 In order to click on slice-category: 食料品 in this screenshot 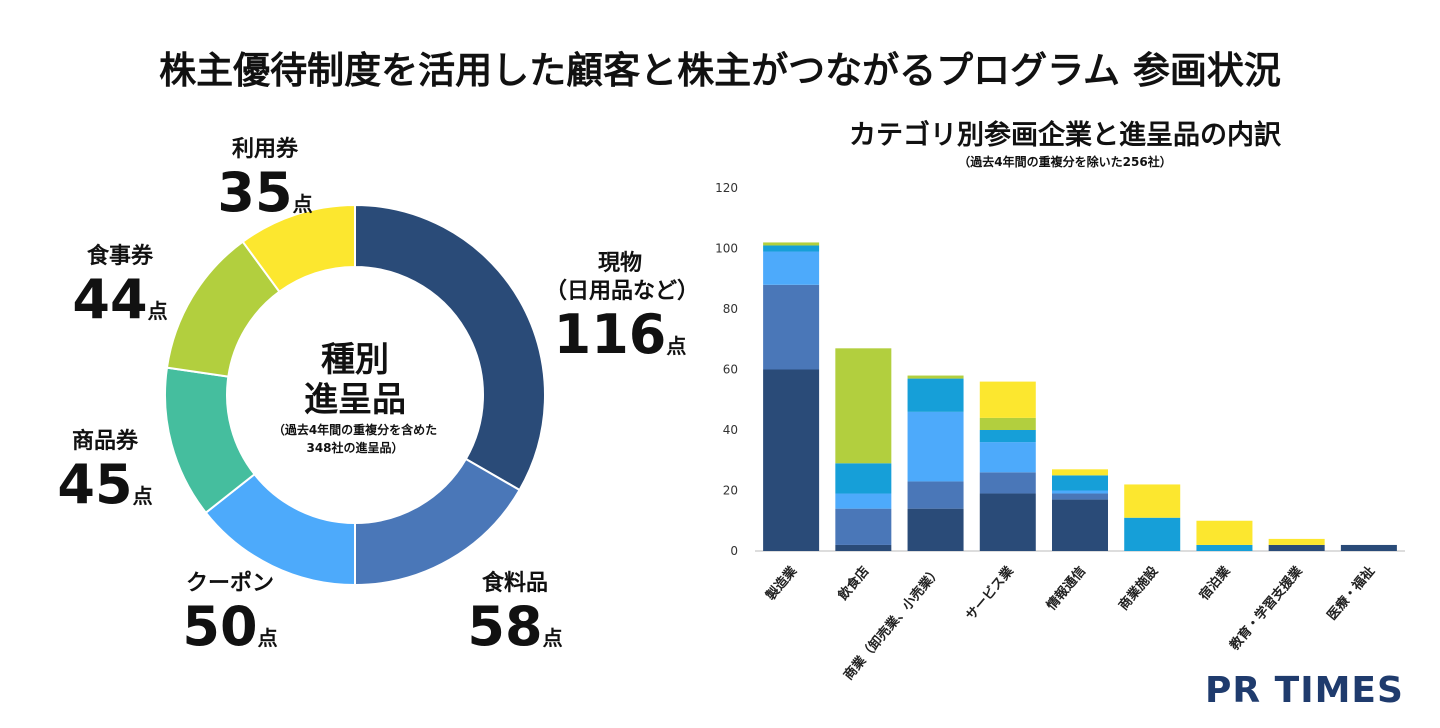, I will do `click(514, 583)`.